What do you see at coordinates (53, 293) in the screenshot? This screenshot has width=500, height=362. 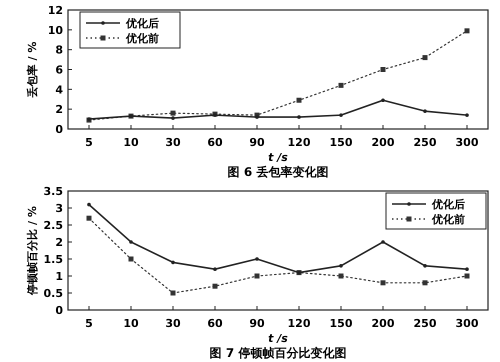 I see `y-tick-label: 0.5` at bounding box center [53, 293].